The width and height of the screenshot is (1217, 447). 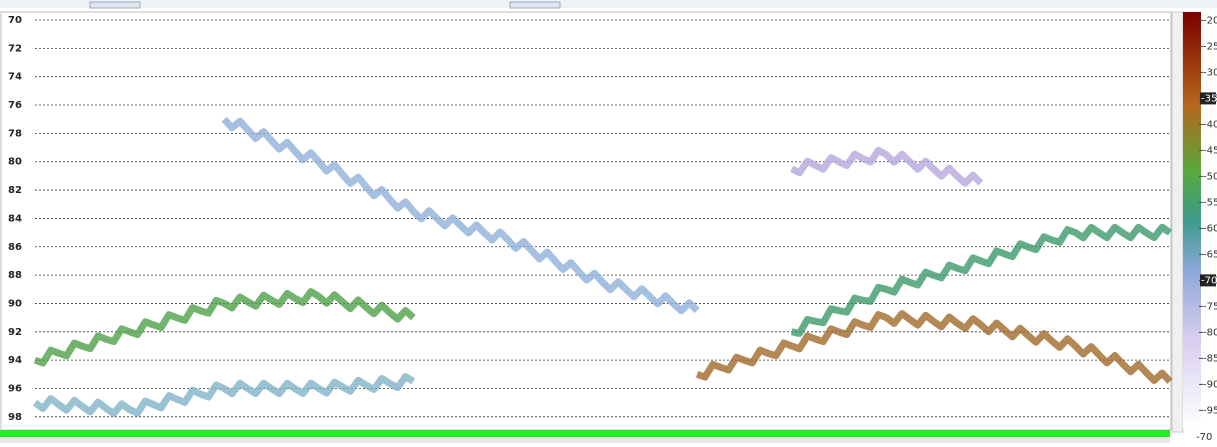 I want to click on y-tick-label: 98, so click(x=15, y=417).